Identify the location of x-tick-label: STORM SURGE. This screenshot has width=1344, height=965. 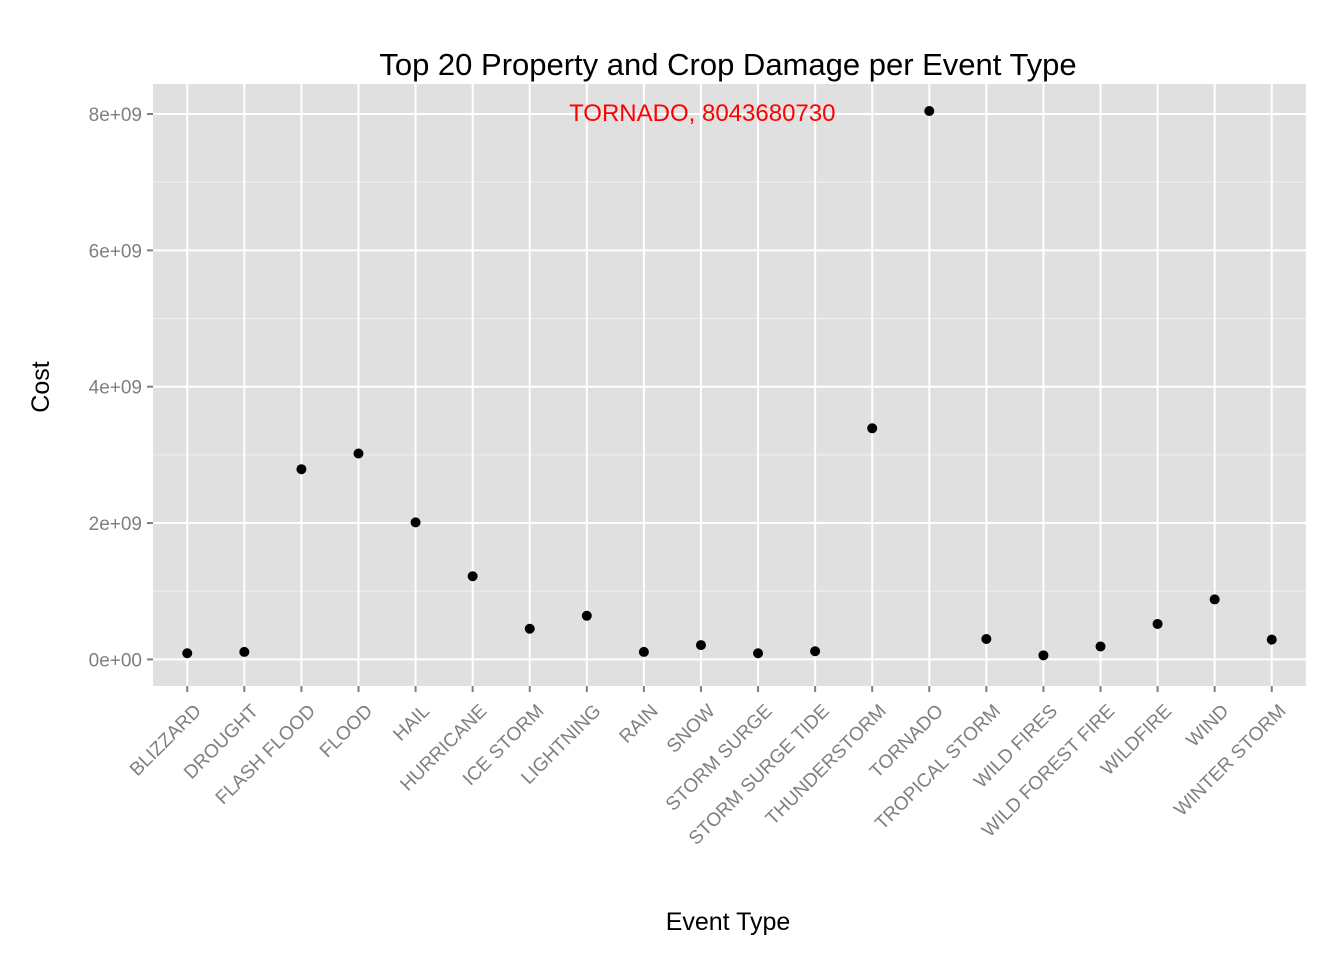
(719, 758).